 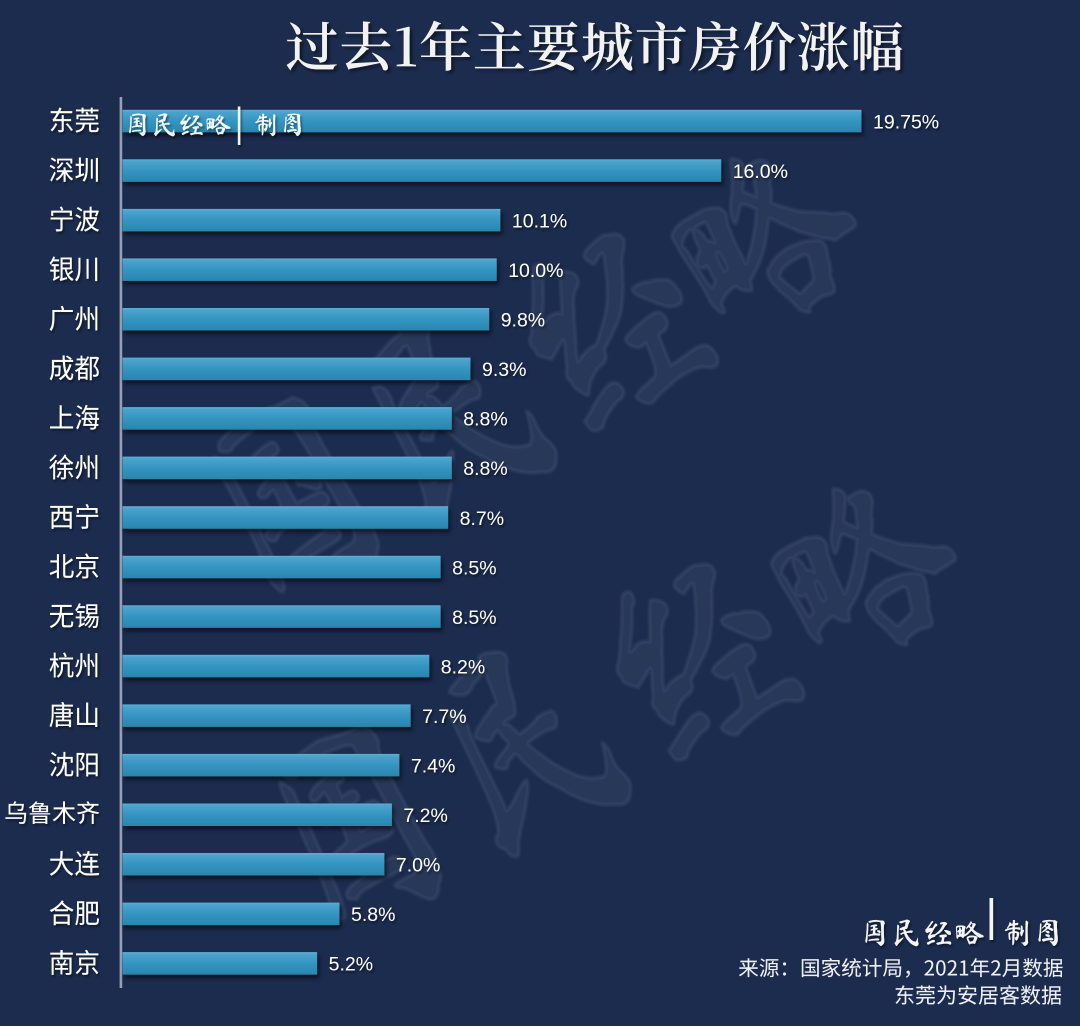 I want to click on svg-text: 10.0%, so click(x=535, y=271).